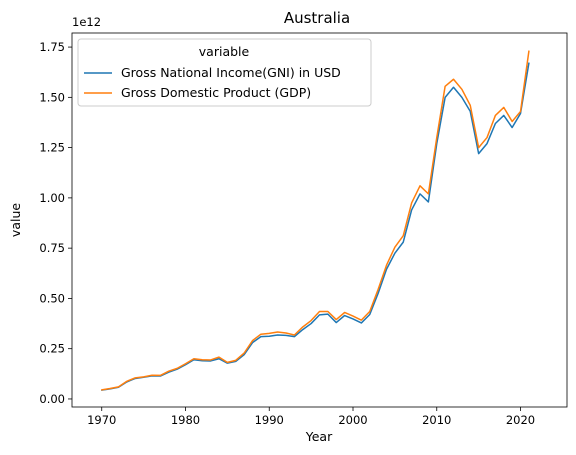 Image resolution: width=576 pixels, height=455 pixels. What do you see at coordinates (269, 420) in the screenshot?
I see `x-tick-label: 1990` at bounding box center [269, 420].